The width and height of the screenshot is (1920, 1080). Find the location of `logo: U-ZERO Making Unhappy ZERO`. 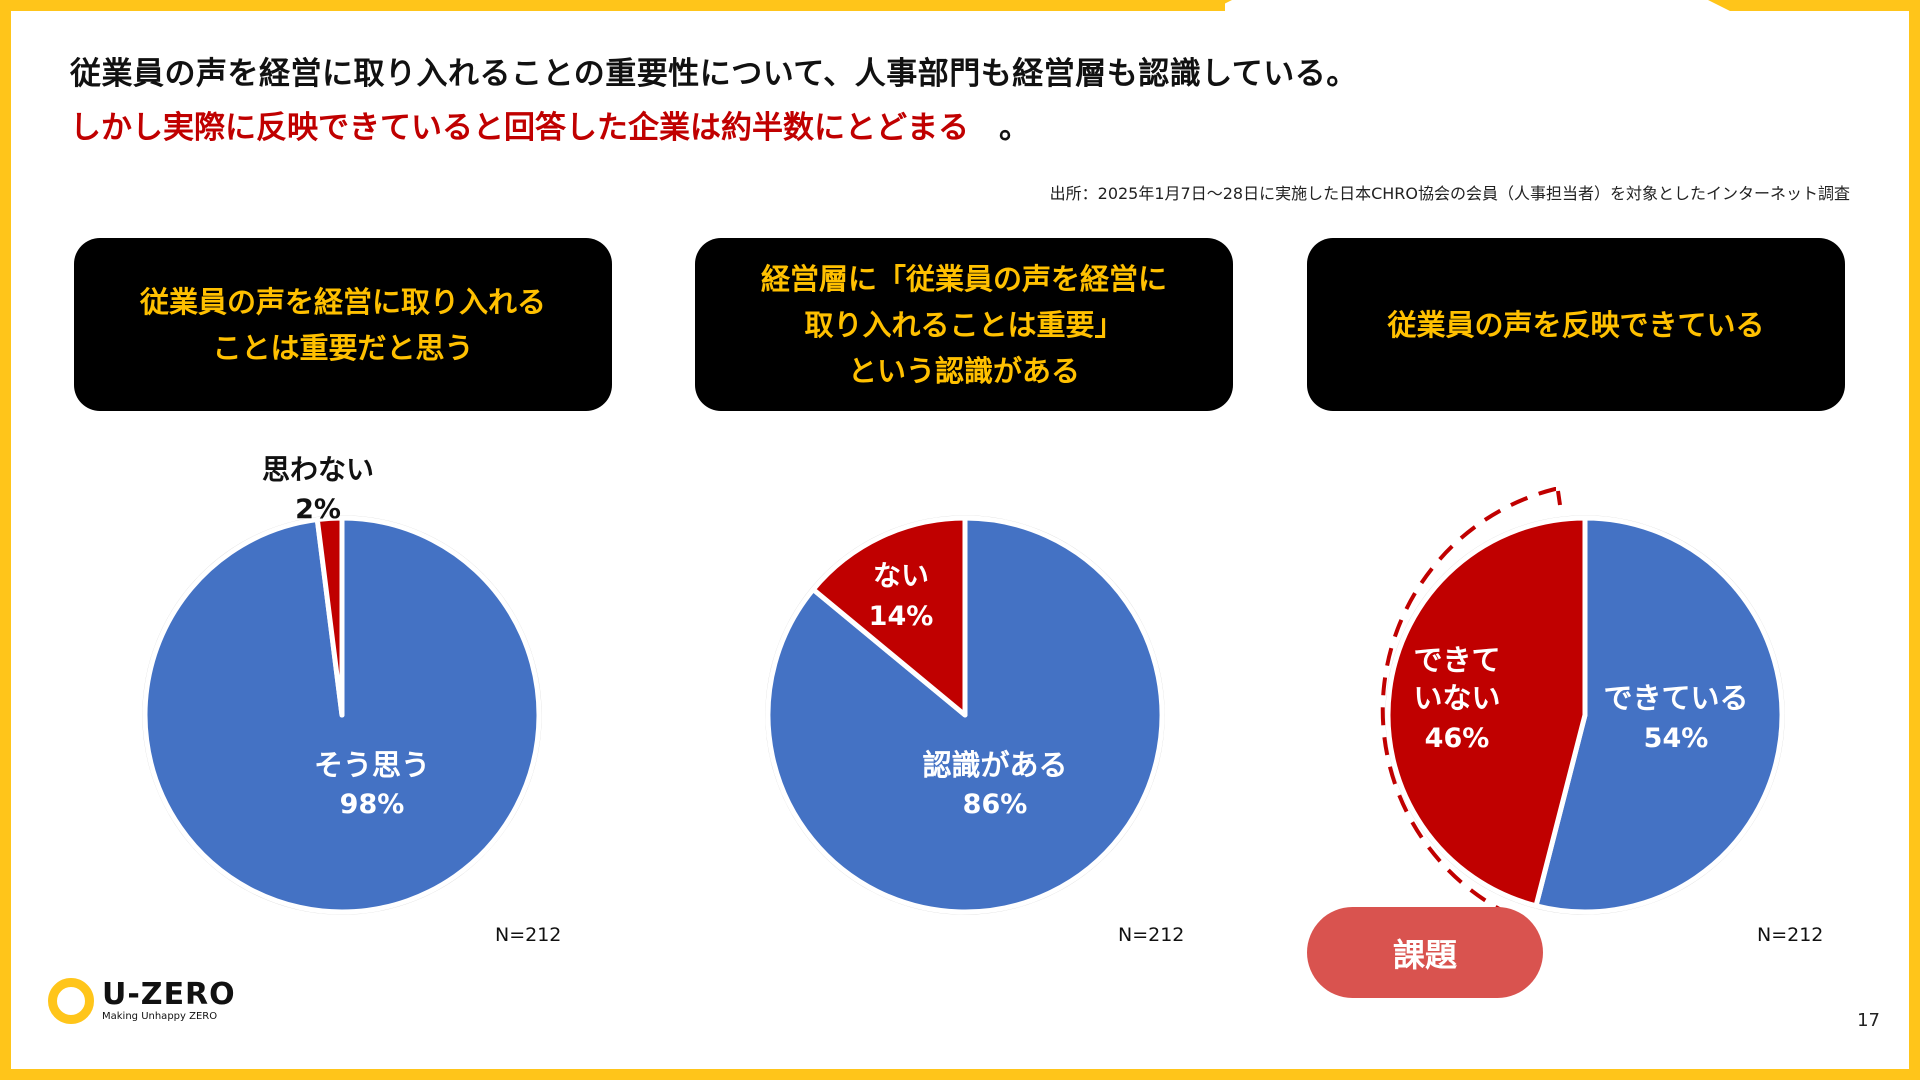

logo: U-ZERO Making Unhappy ZERO is located at coordinates (142, 1001).